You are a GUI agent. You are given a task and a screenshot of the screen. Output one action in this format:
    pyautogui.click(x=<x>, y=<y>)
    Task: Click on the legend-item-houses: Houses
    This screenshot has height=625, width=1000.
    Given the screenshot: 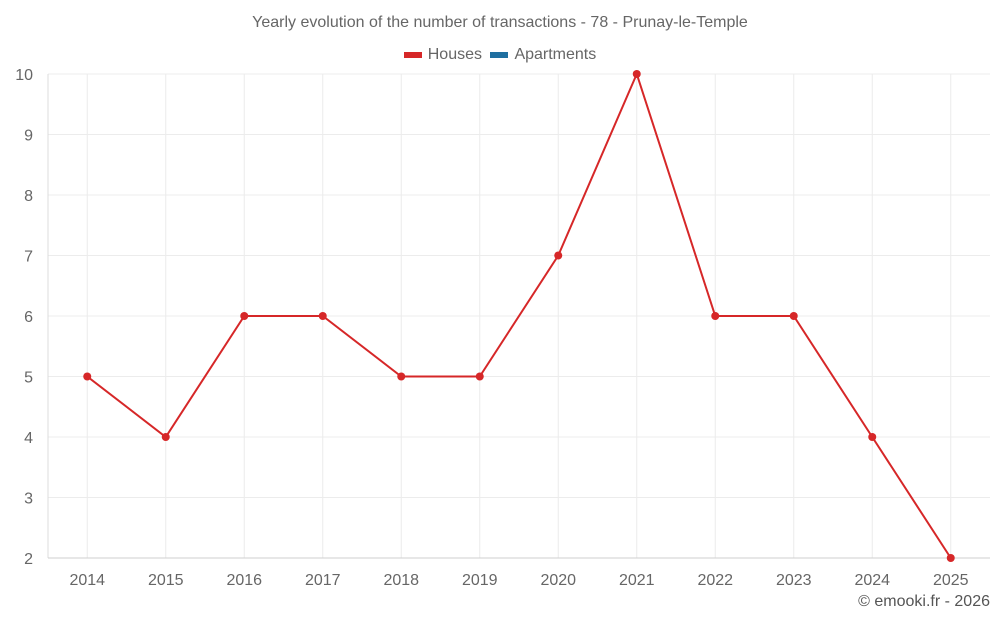 What is the action you would take?
    pyautogui.click(x=442, y=55)
    